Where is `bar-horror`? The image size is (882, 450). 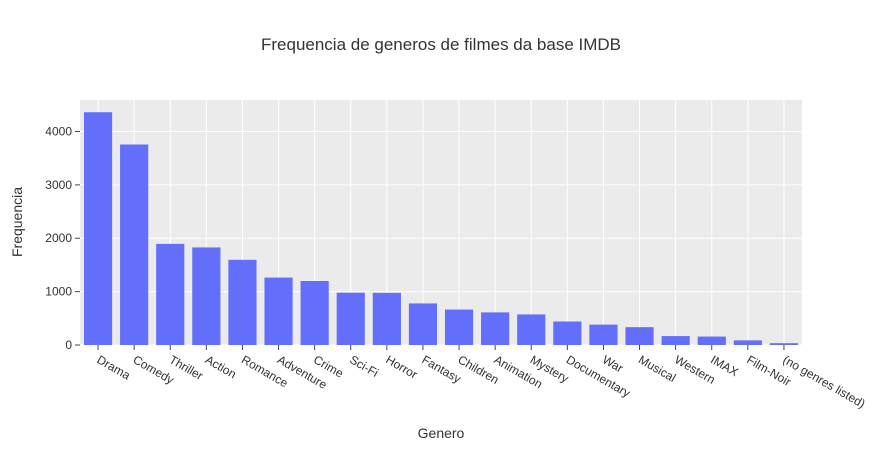
bar-horror is located at coordinates (386, 318).